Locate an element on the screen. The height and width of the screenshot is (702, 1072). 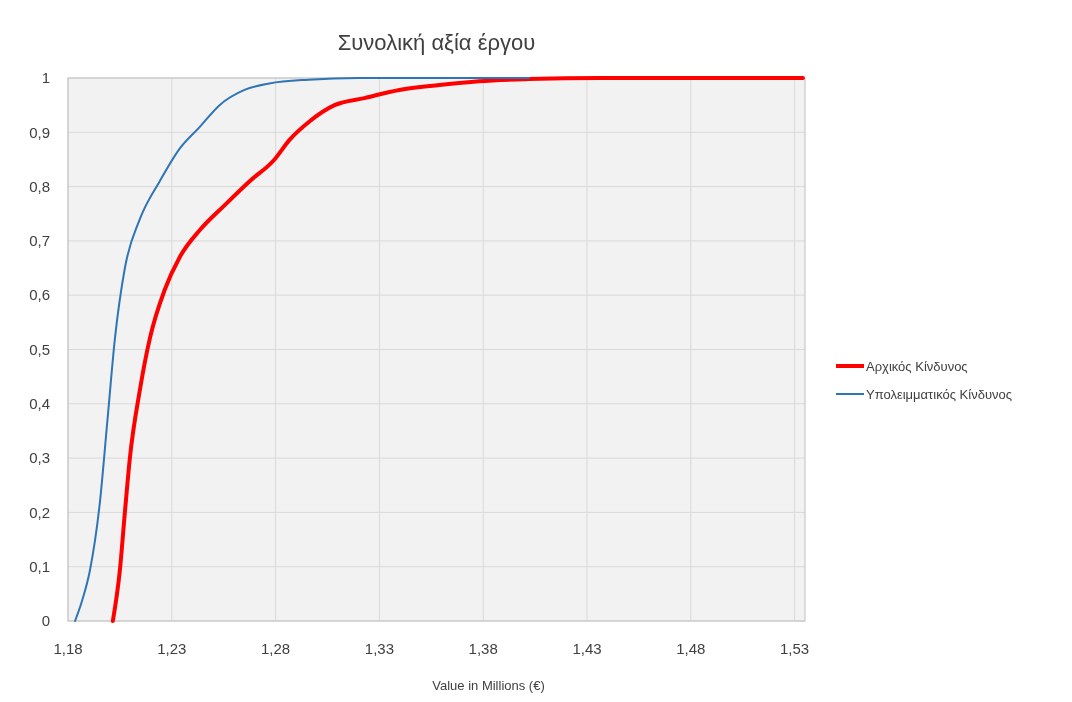
y-tick-label: 0,8 is located at coordinates (39, 186).